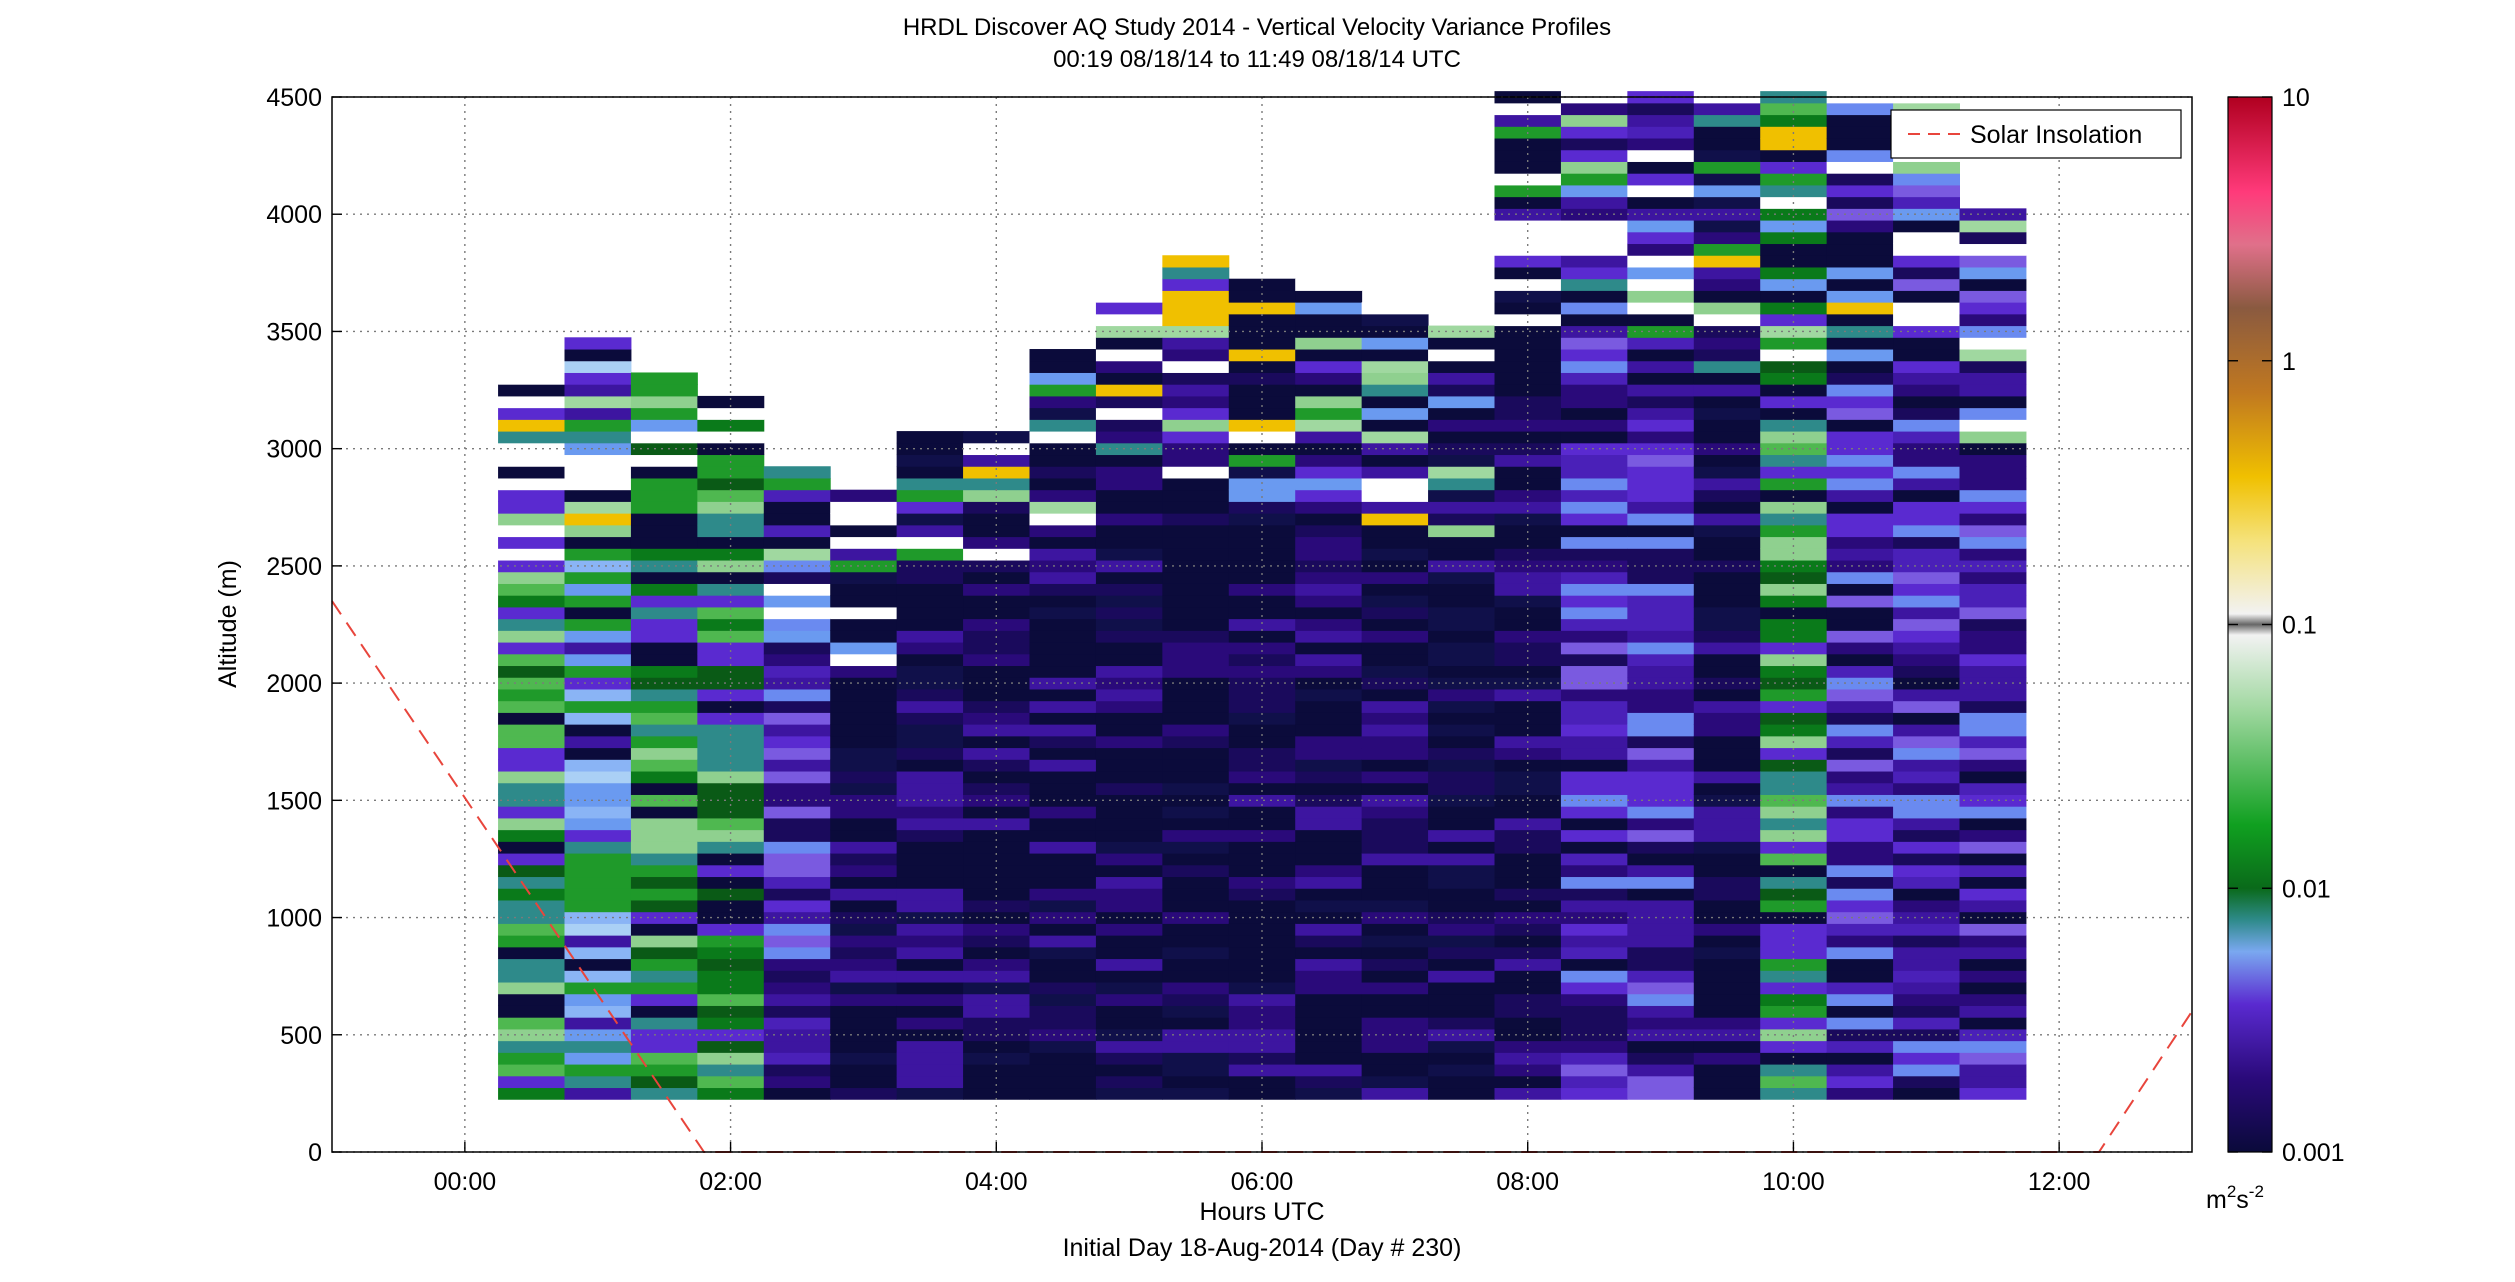 This screenshot has width=2515, height=1282. I want to click on x-tick-label: 10:00, so click(1793, 1182).